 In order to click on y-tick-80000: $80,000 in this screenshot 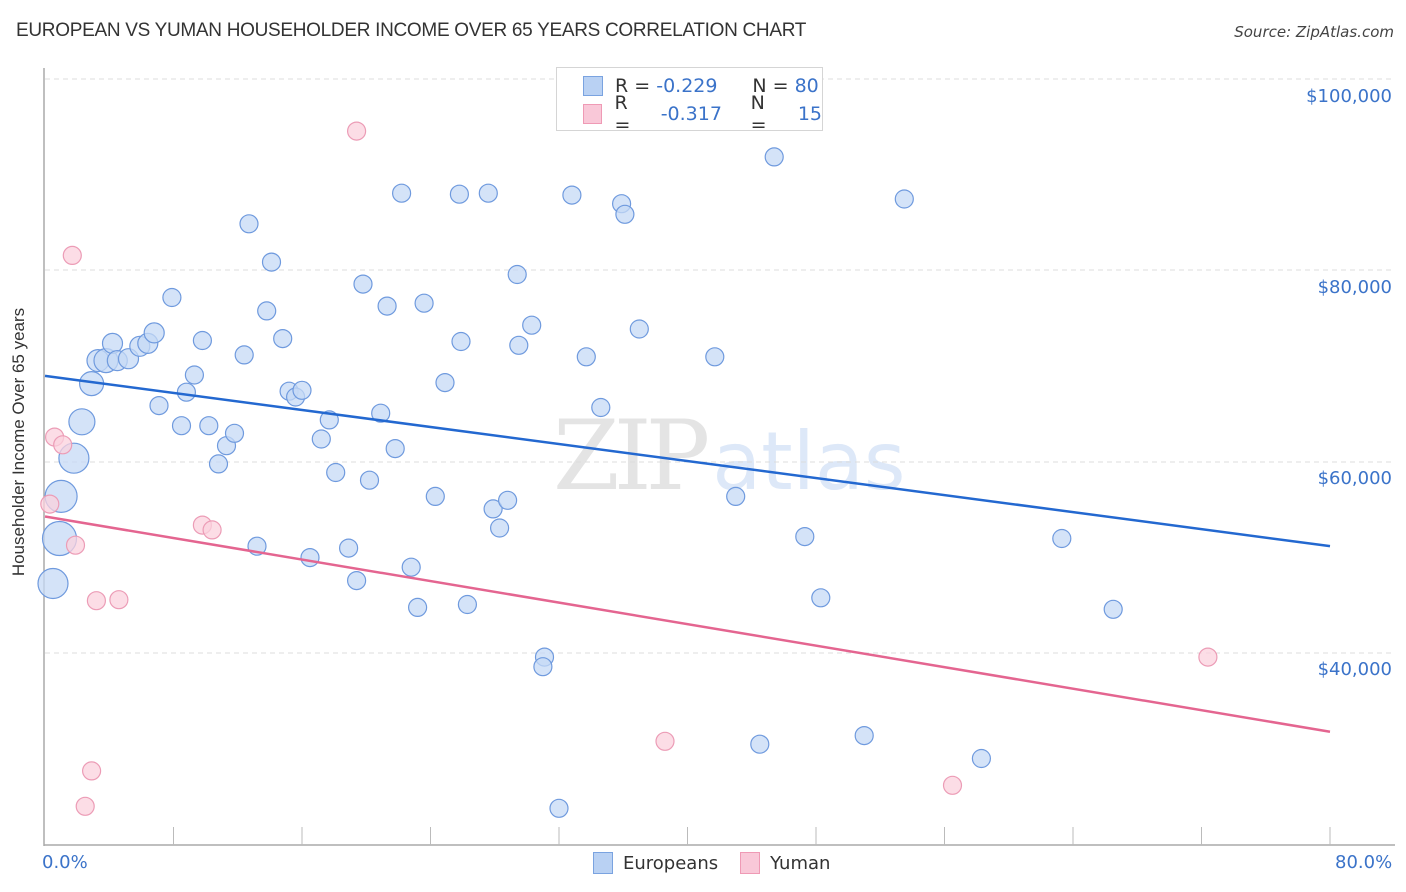, I will do `click(1354, 287)`.